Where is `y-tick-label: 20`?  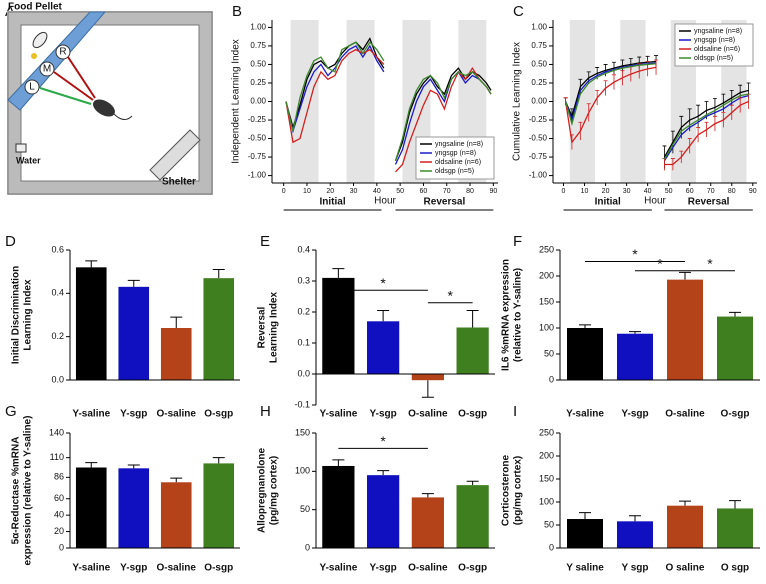 y-tick-label: 20 is located at coordinates (59, 531).